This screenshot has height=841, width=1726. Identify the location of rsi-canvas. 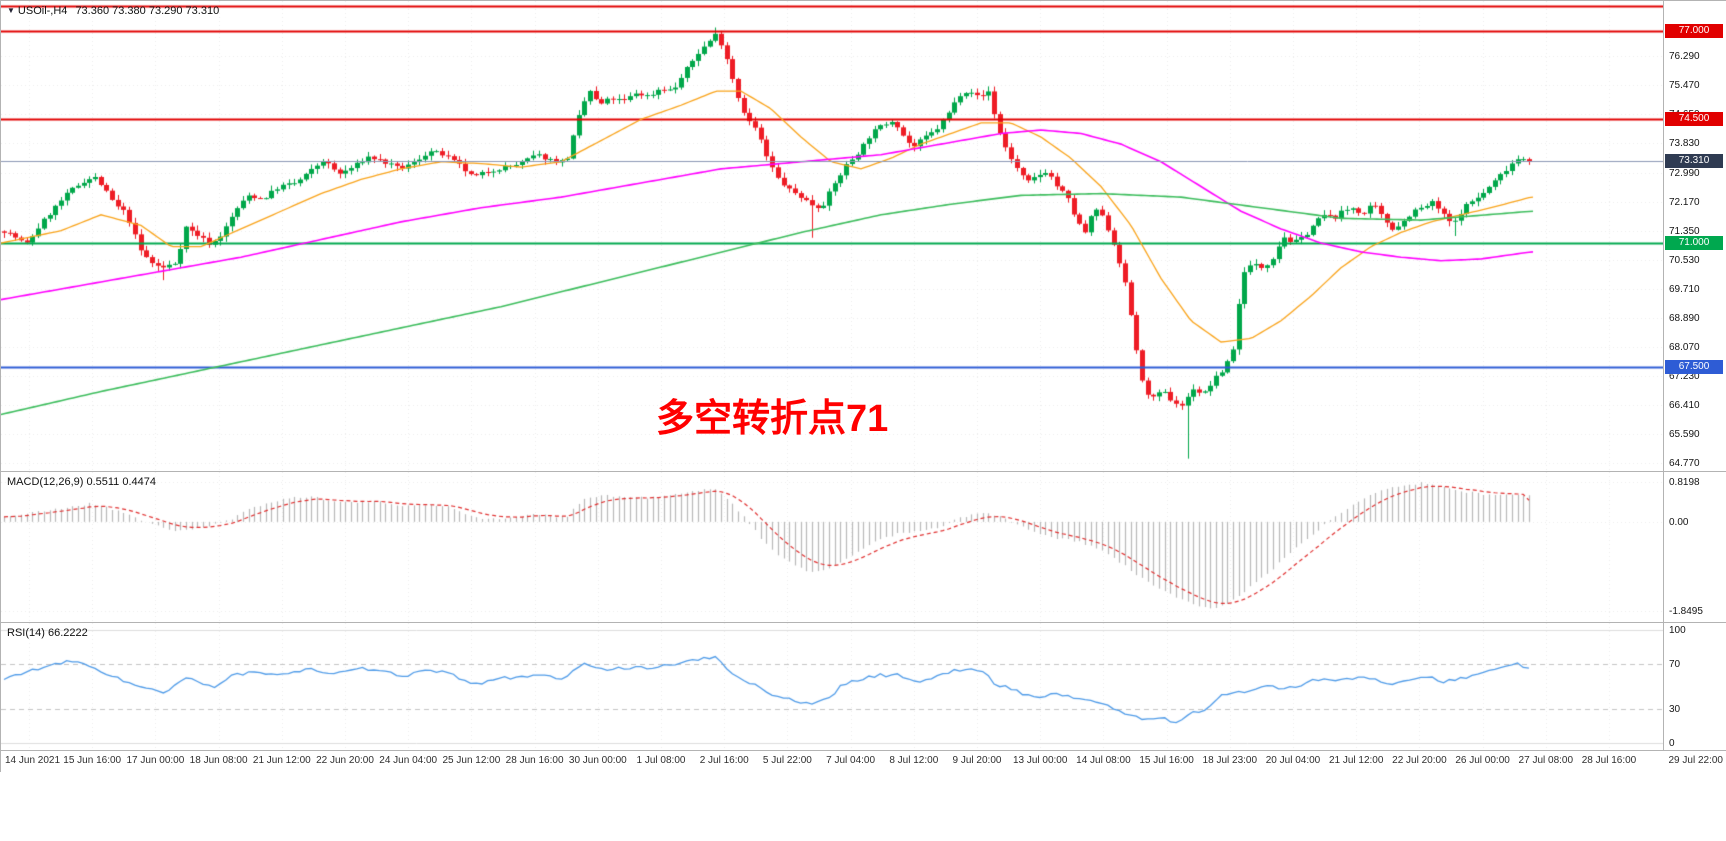
(832, 686).